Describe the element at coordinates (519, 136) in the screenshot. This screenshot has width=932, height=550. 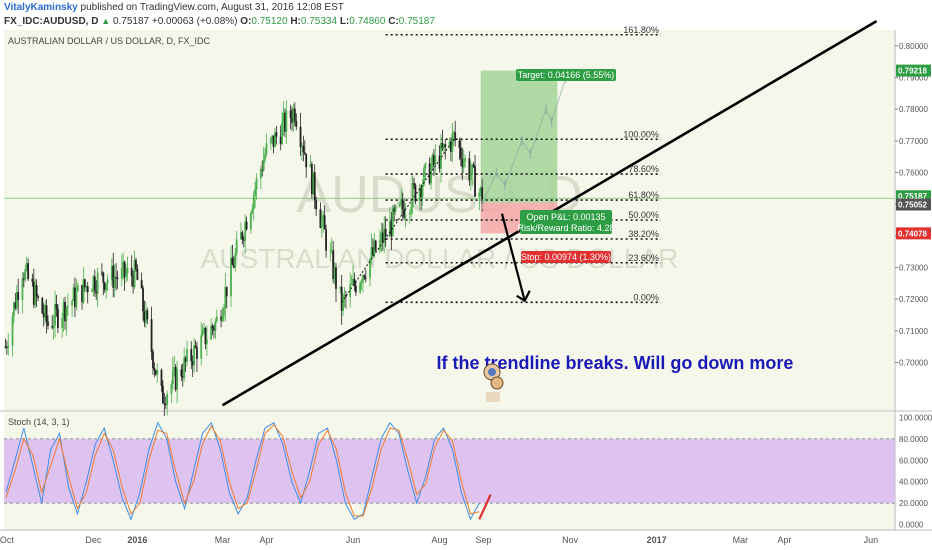
I see `profit-zone` at that location.